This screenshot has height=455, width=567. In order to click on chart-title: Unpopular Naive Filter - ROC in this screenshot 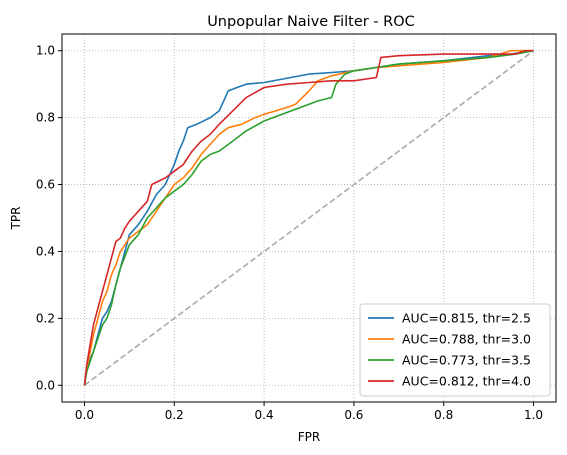, I will do `click(311, 22)`.